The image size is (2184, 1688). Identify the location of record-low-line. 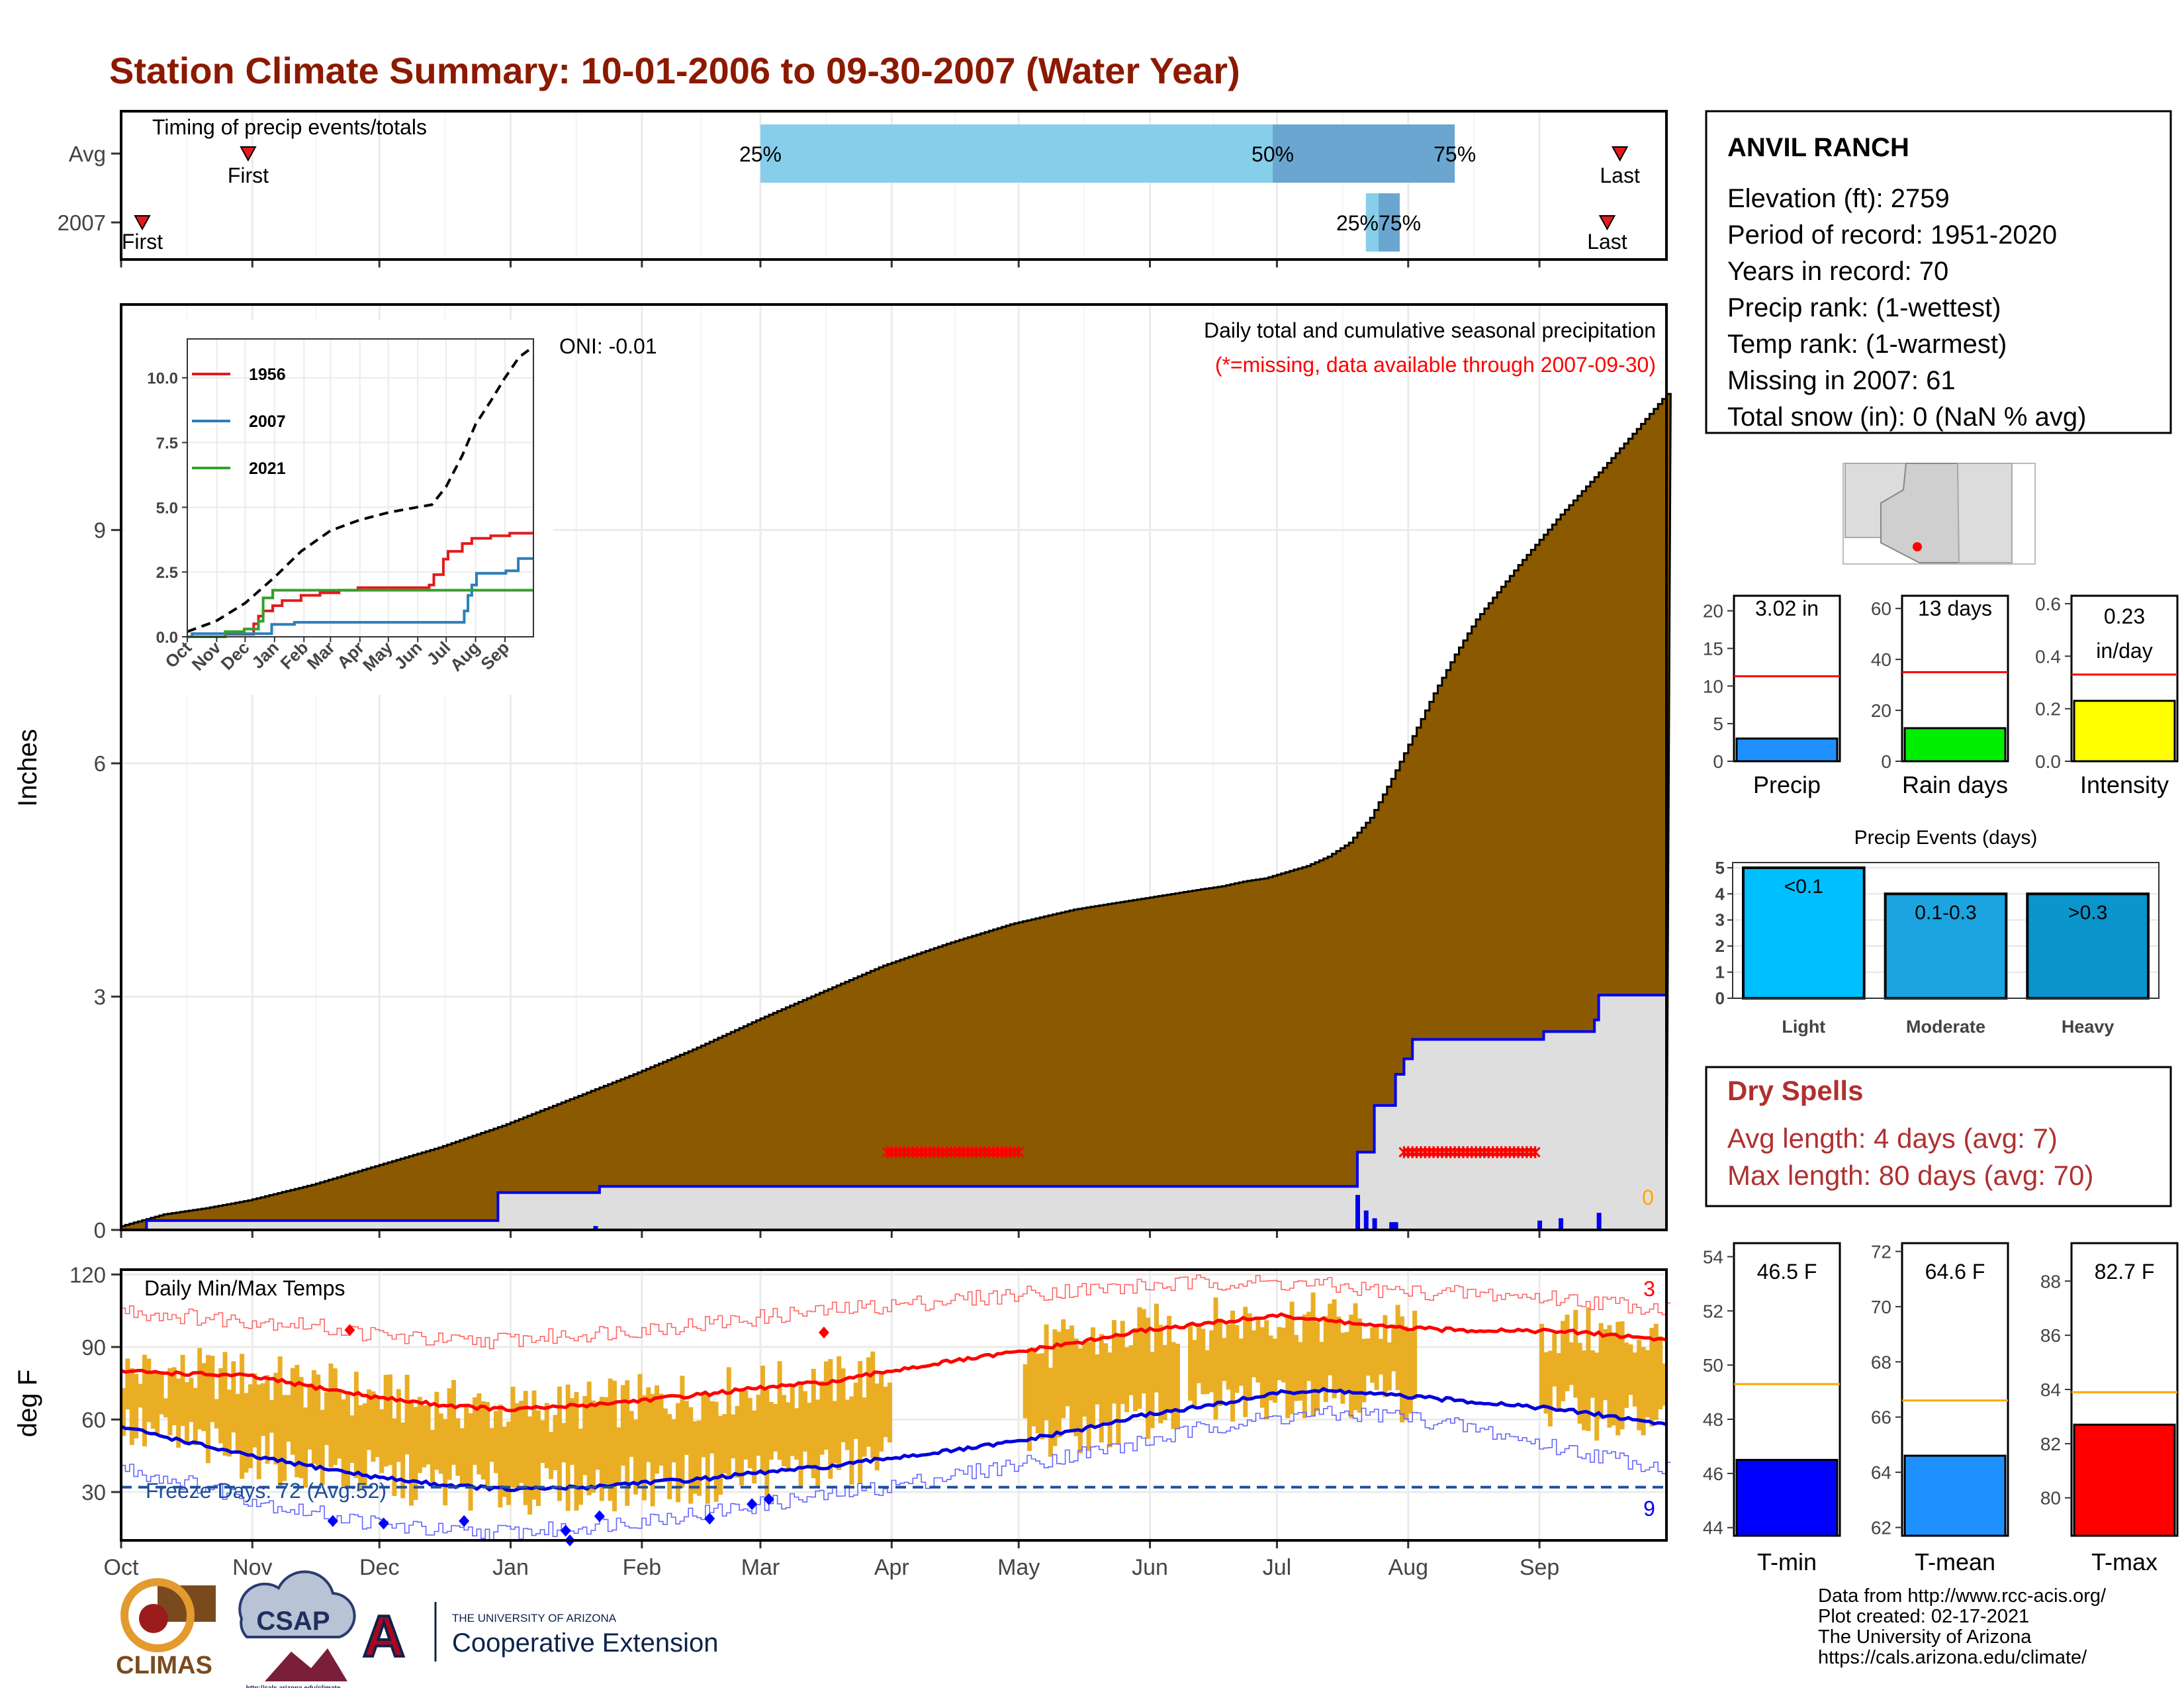
(896, 1473).